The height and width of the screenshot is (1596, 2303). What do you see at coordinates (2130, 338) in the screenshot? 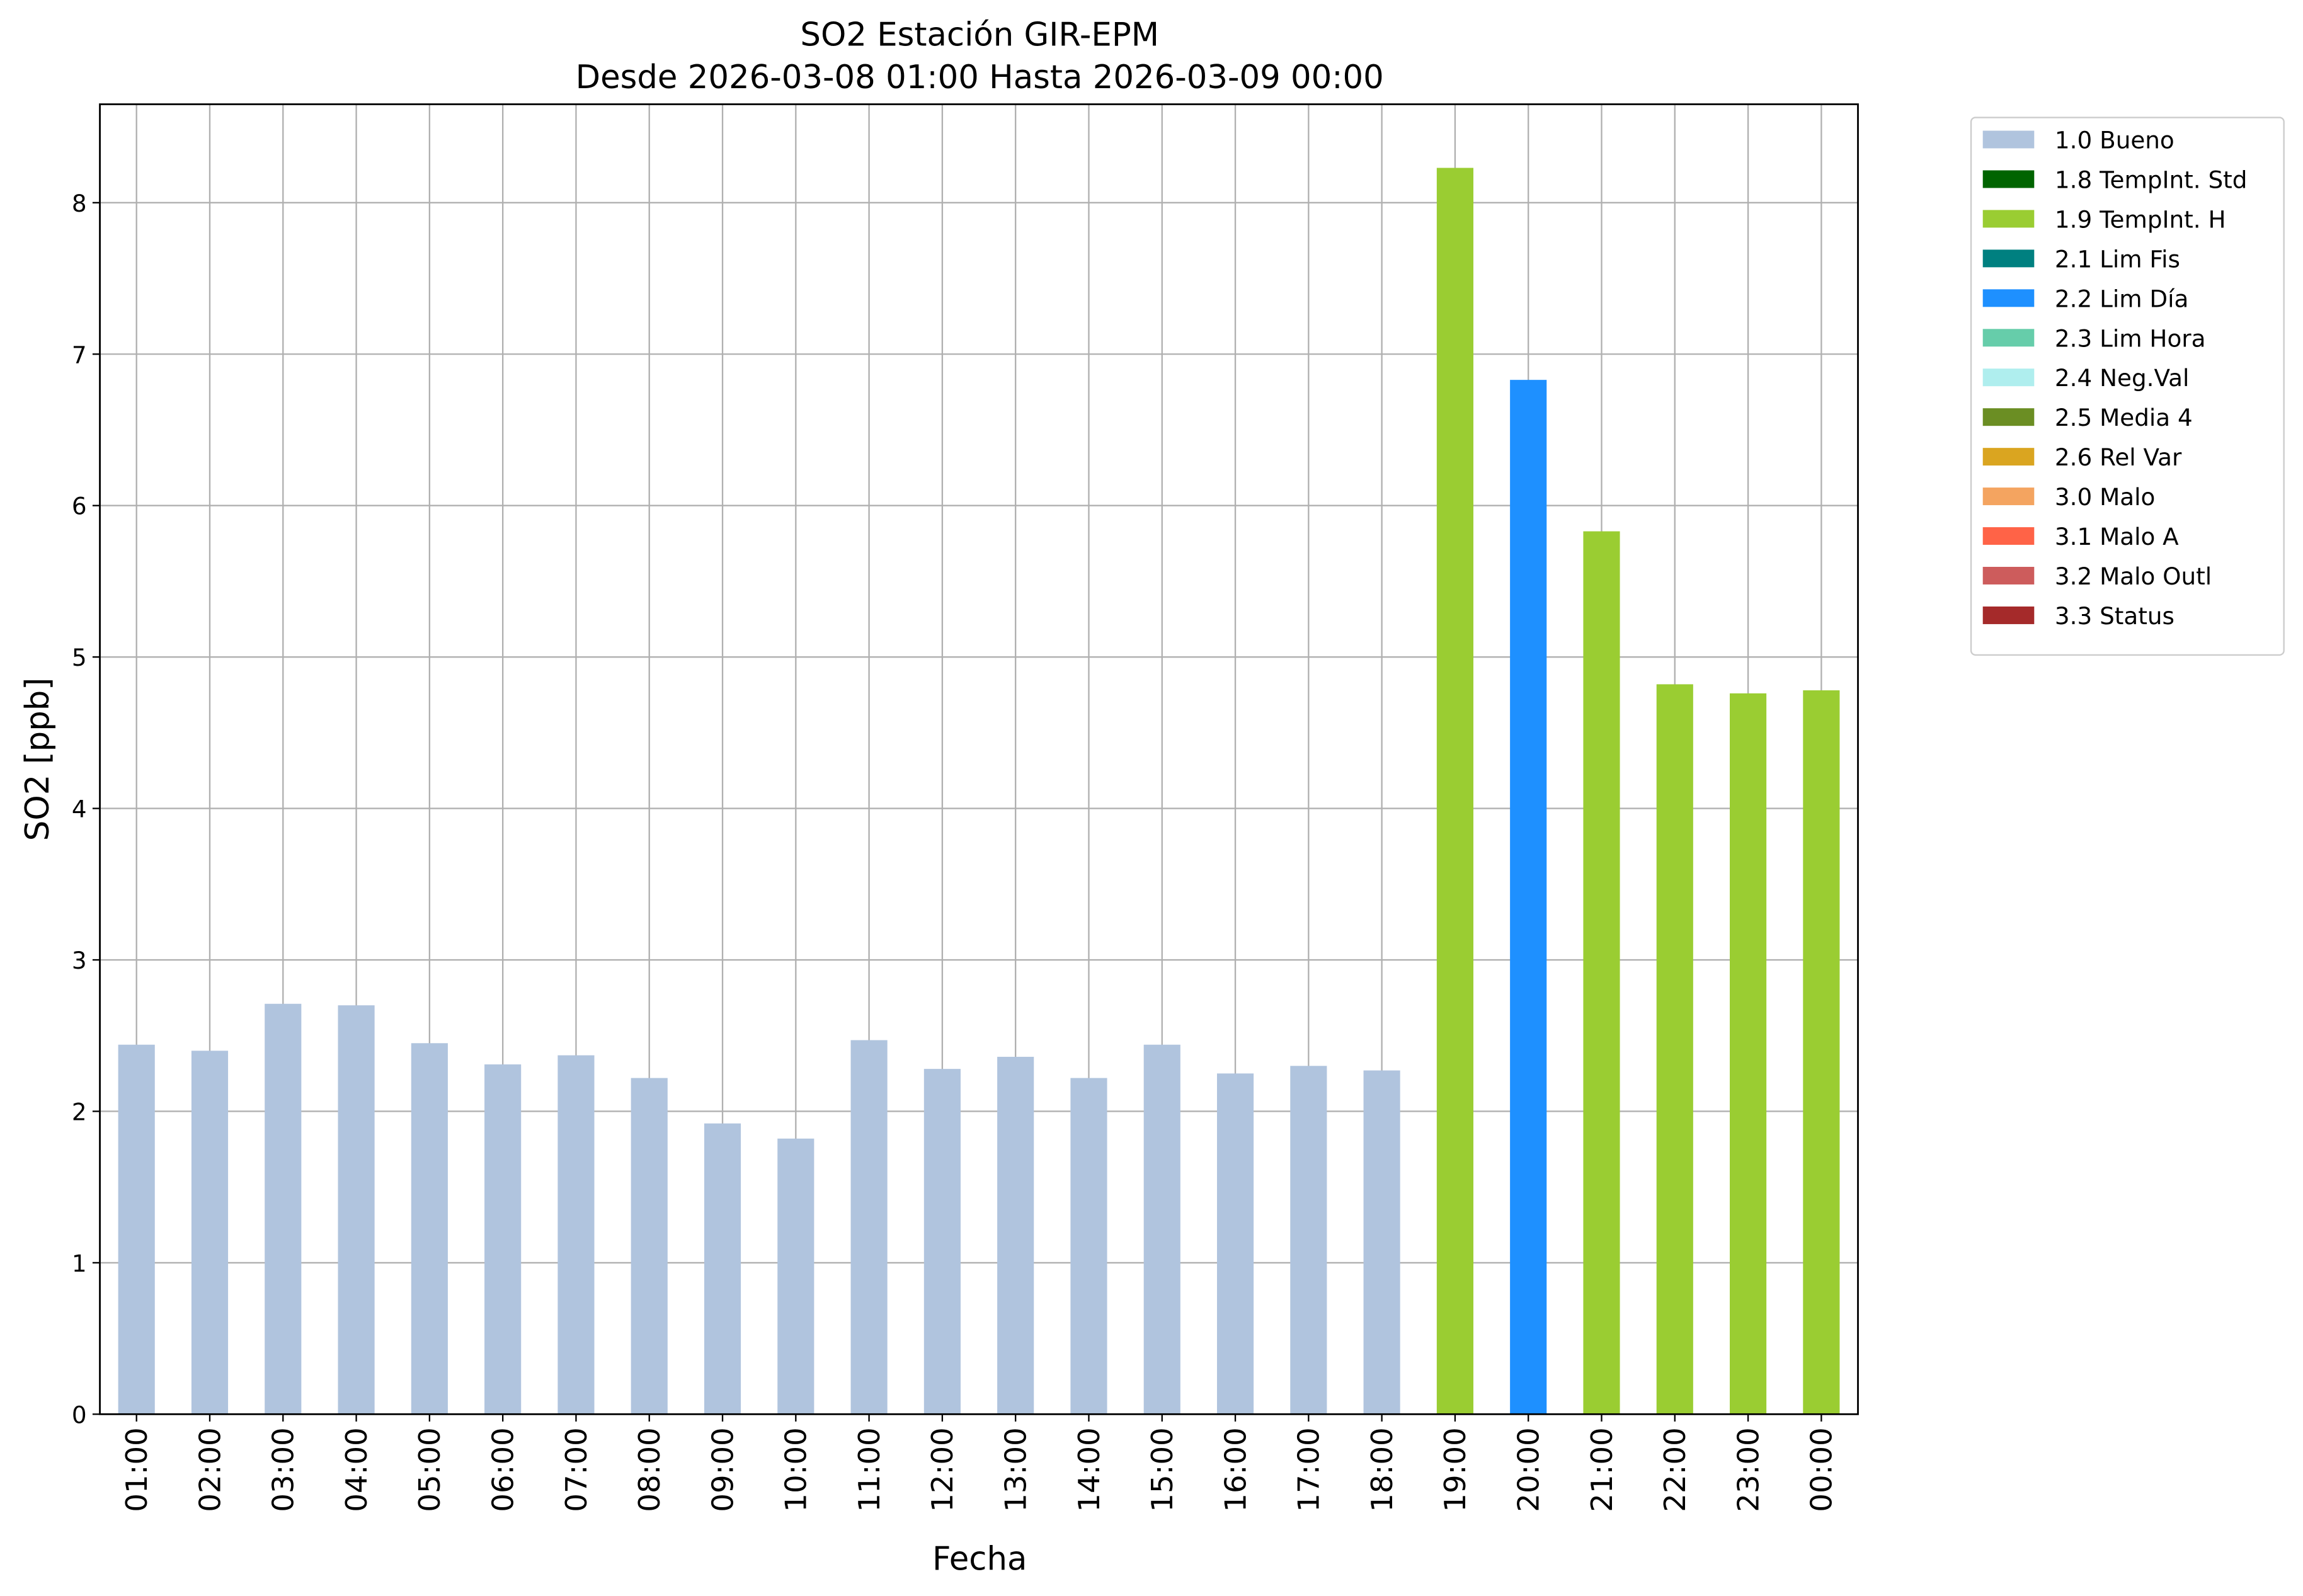
I see `legend-label: 2.3 Lim Hora` at bounding box center [2130, 338].